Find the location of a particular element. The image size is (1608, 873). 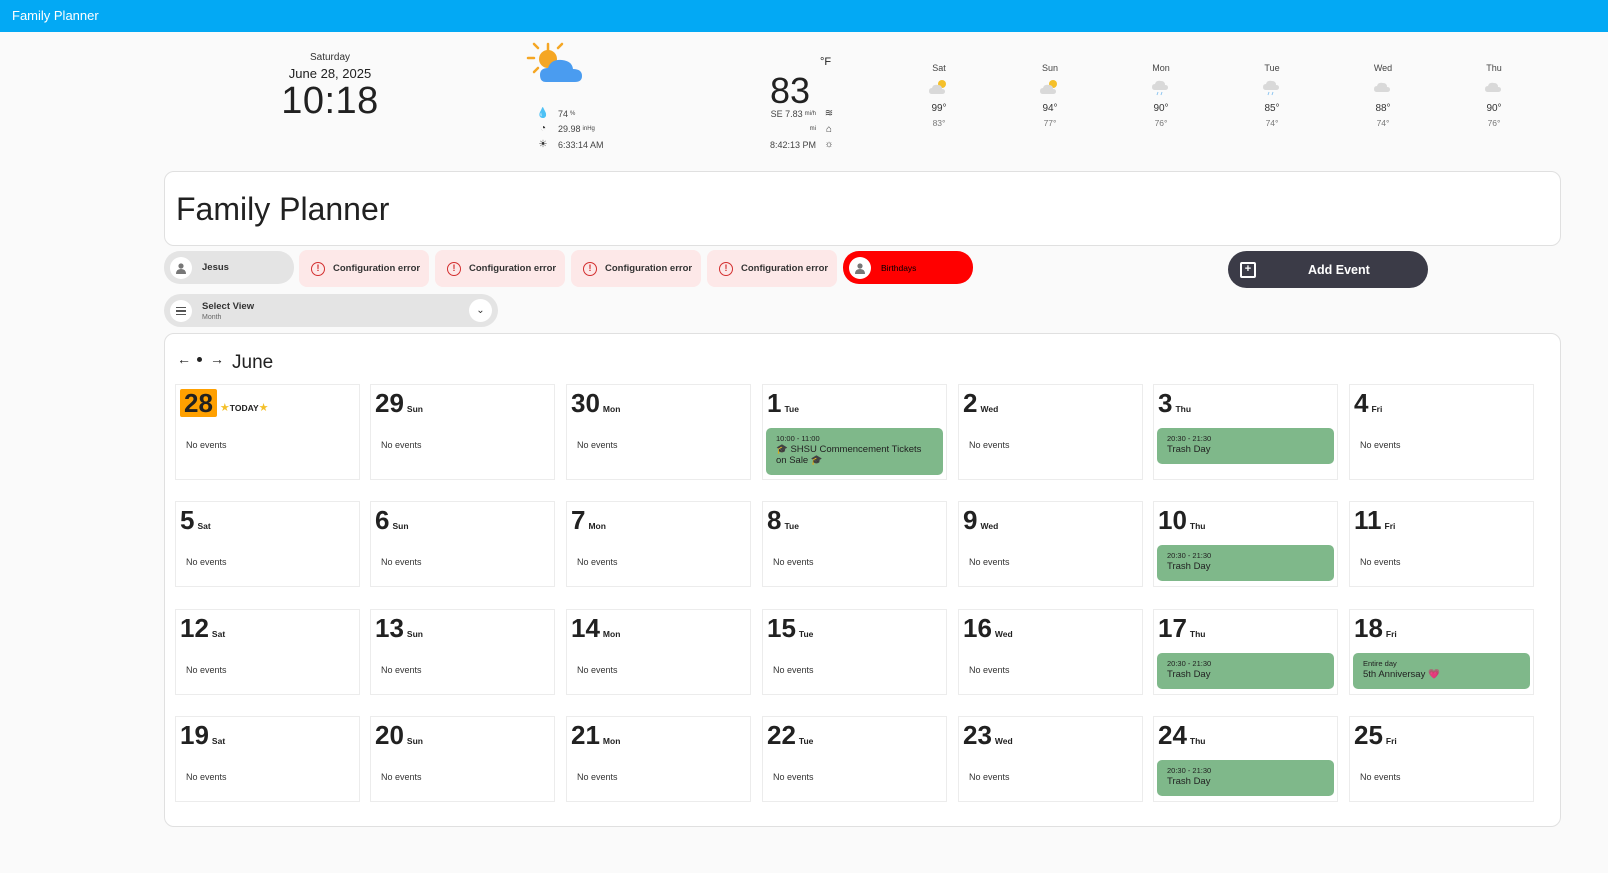

calendar-day-cell: 3 Thu 20:30 - 21:30 Trash Day is located at coordinates (1245, 432).